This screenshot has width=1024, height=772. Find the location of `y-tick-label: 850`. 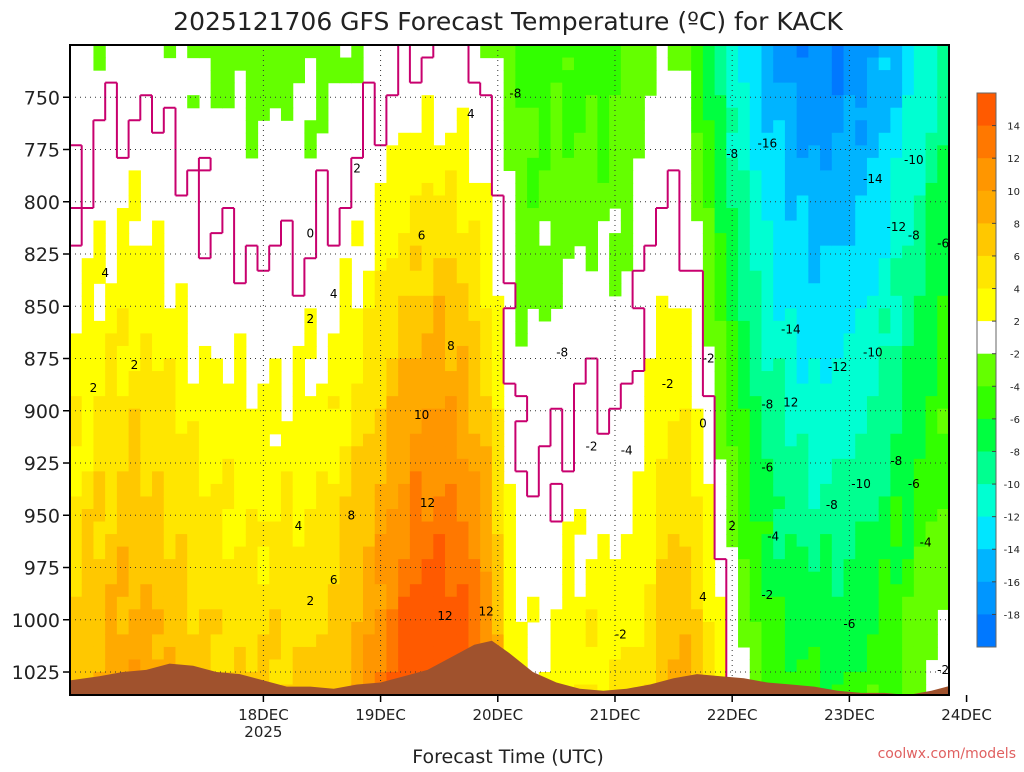

y-tick-label: 850 is located at coordinates (42, 307).